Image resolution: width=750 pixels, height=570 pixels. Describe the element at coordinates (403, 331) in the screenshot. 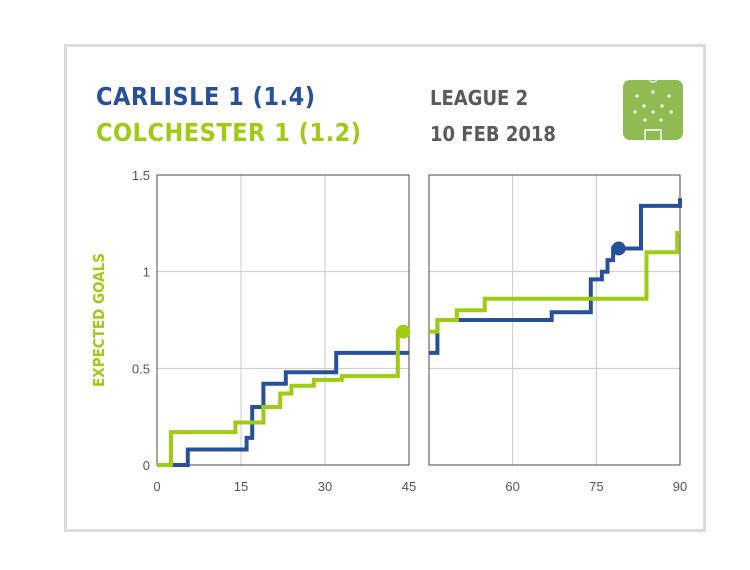

I see `goal-marker-colchester` at that location.